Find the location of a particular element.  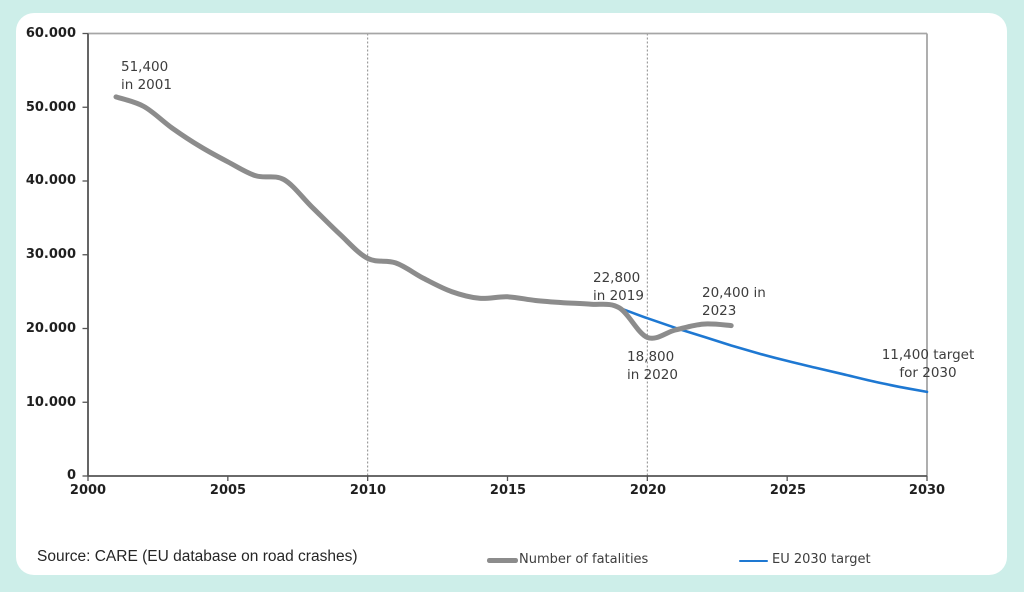

target-legend-line is located at coordinates (753, 561).